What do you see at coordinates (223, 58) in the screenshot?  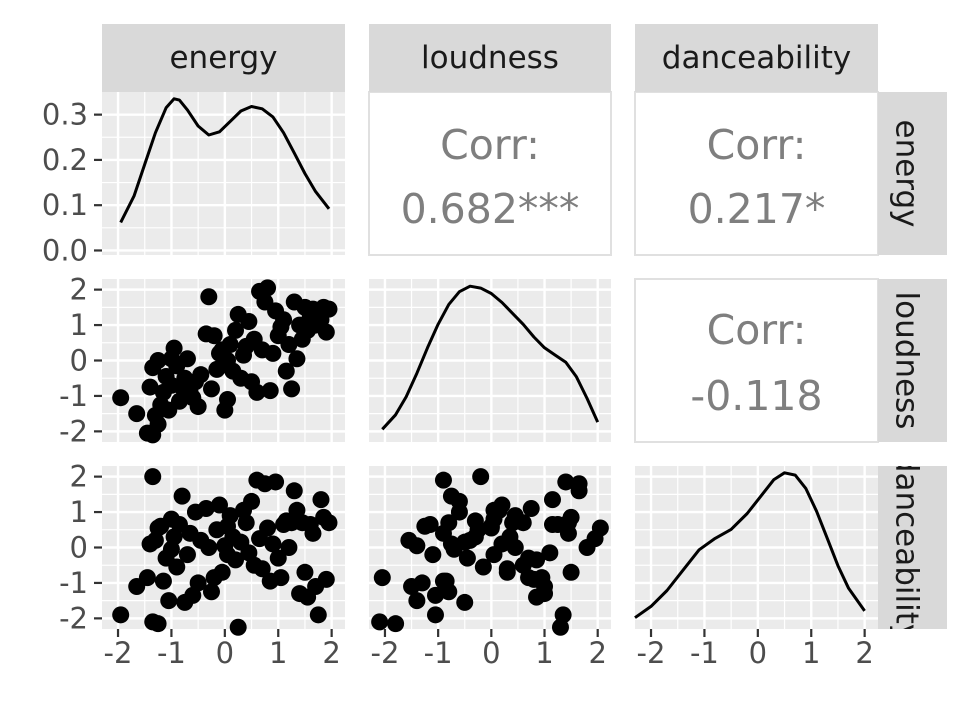 I see `strip-top-energy` at bounding box center [223, 58].